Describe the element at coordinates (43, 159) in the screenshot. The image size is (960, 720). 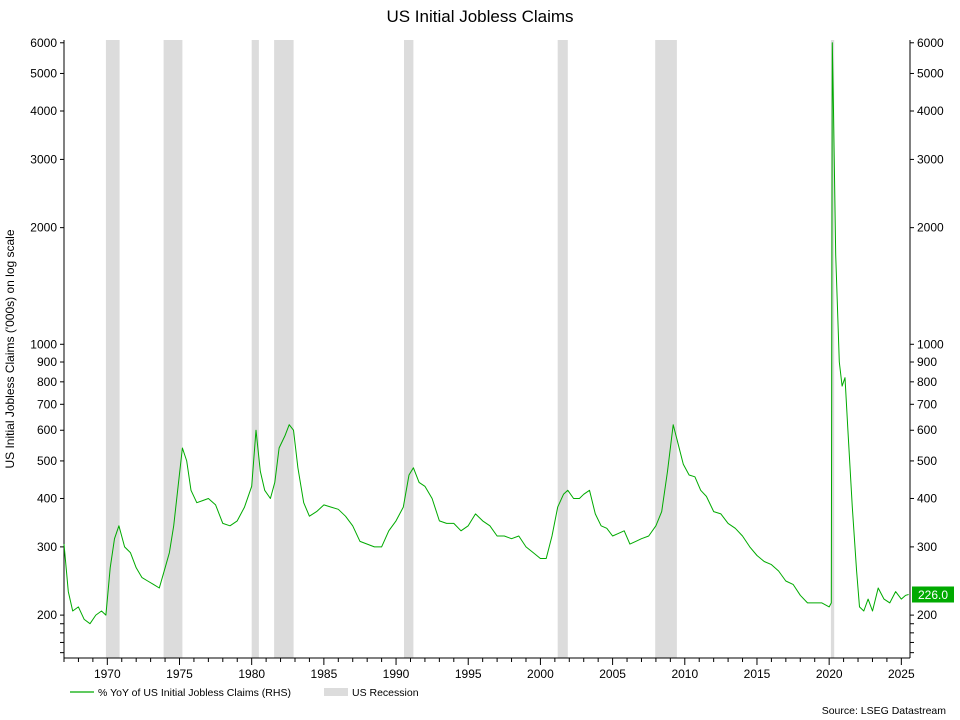
I see `left-y-tick-label: 3000` at that location.